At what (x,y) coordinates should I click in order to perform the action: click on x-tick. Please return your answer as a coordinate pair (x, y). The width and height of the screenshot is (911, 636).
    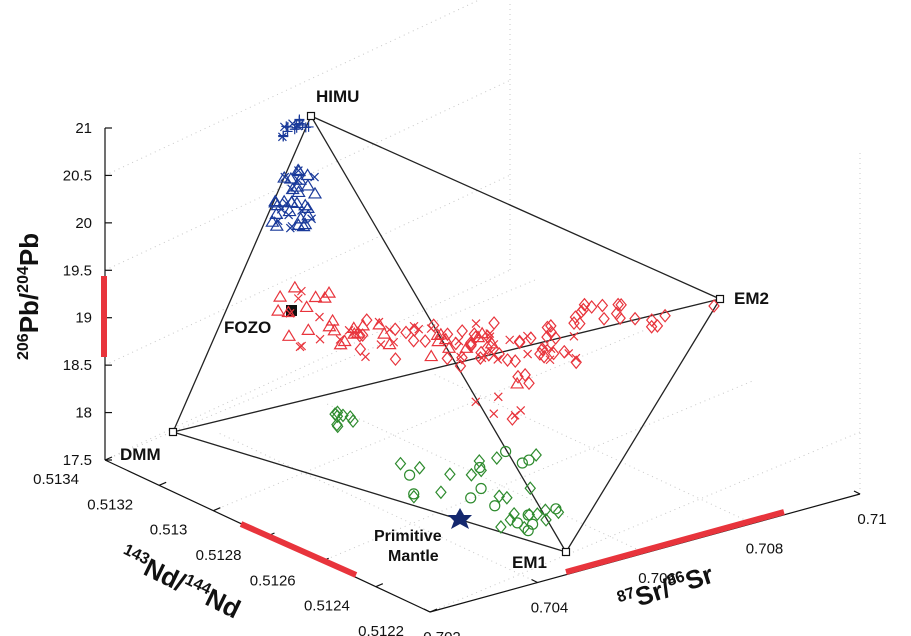
    Looking at the image, I should click on (857, 492).